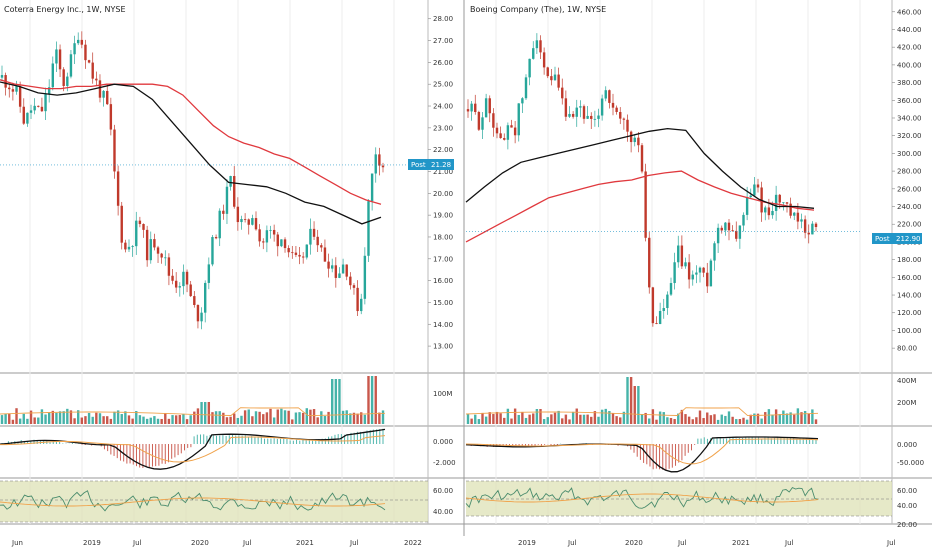 The image size is (932, 550). What do you see at coordinates (441, 165) in the screenshot?
I see `left-badge-value: 21.28` at bounding box center [441, 165].